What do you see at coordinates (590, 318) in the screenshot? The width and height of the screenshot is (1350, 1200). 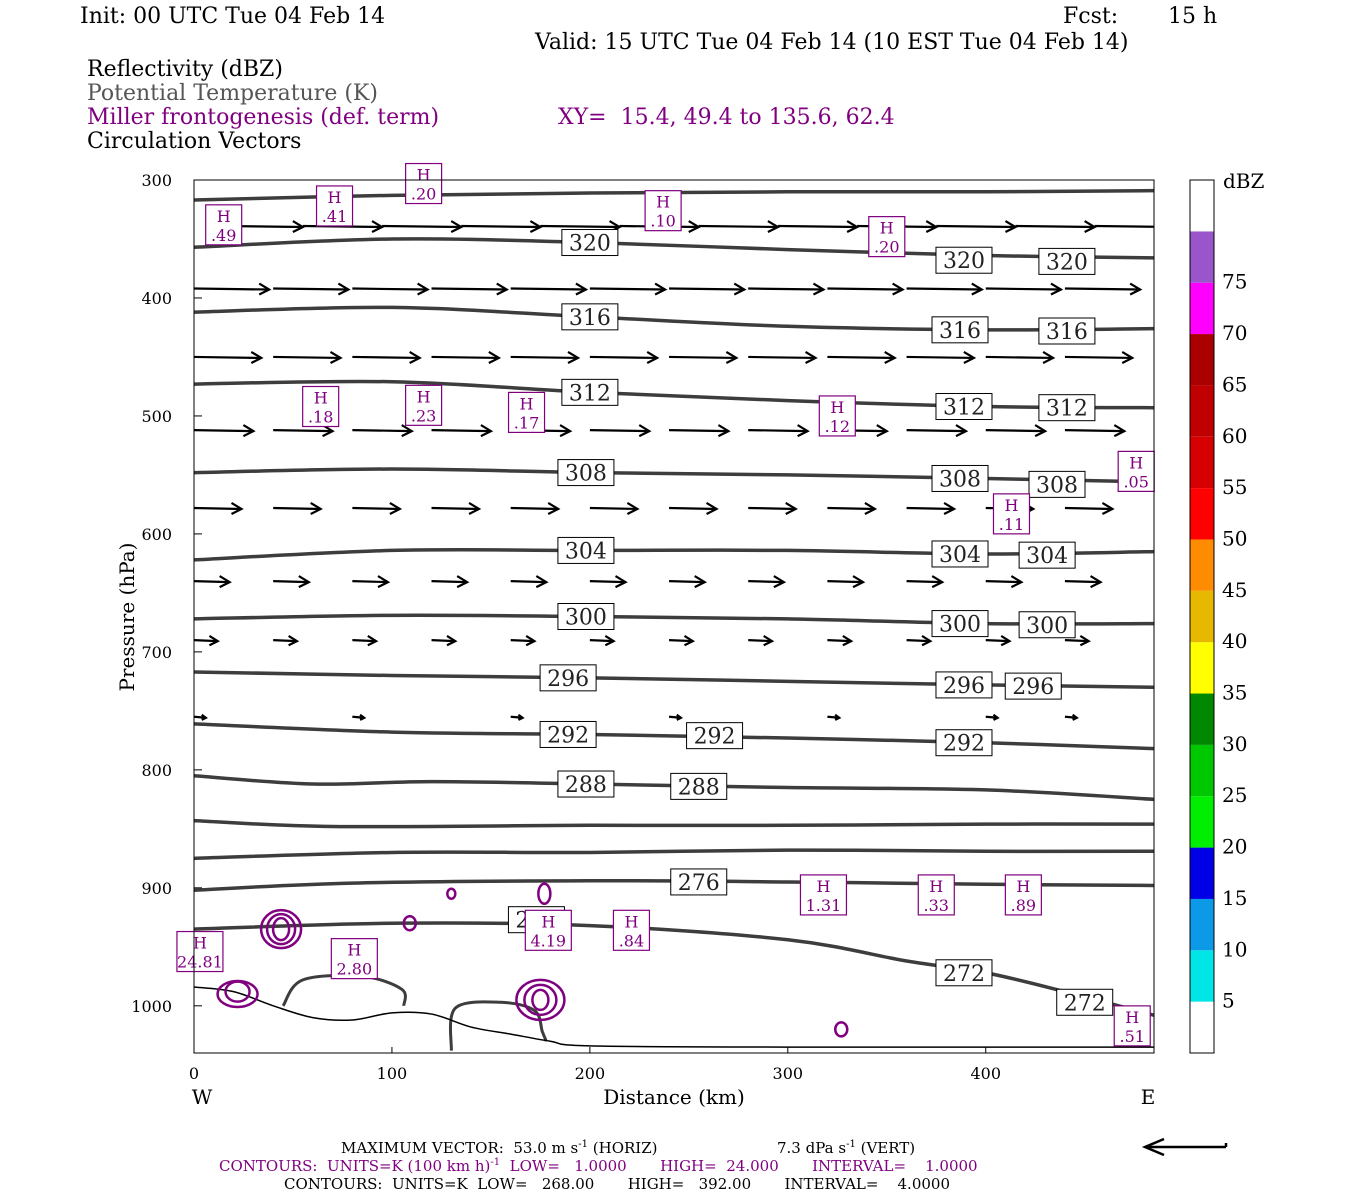 I see `theta-label-text: 316` at bounding box center [590, 318].